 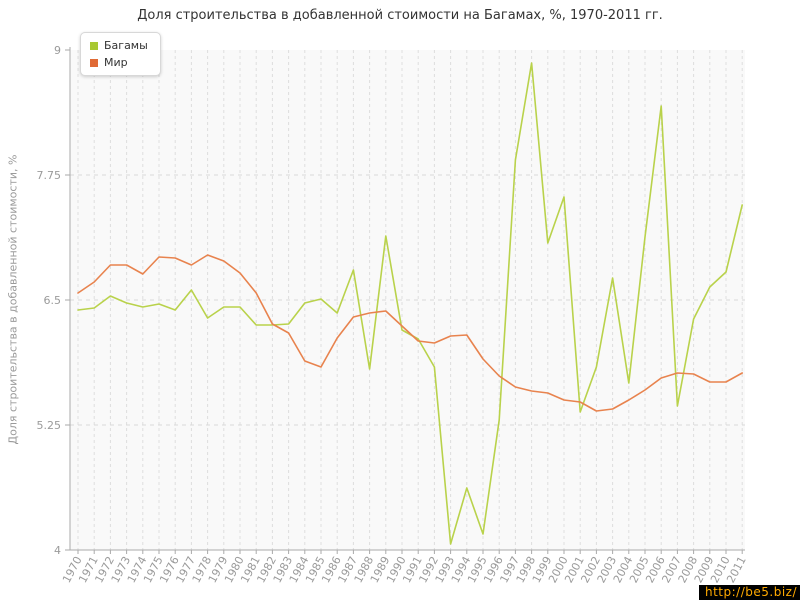 What do you see at coordinates (53, 300) in the screenshot?
I see `y-tick-label: 6.5` at bounding box center [53, 300].